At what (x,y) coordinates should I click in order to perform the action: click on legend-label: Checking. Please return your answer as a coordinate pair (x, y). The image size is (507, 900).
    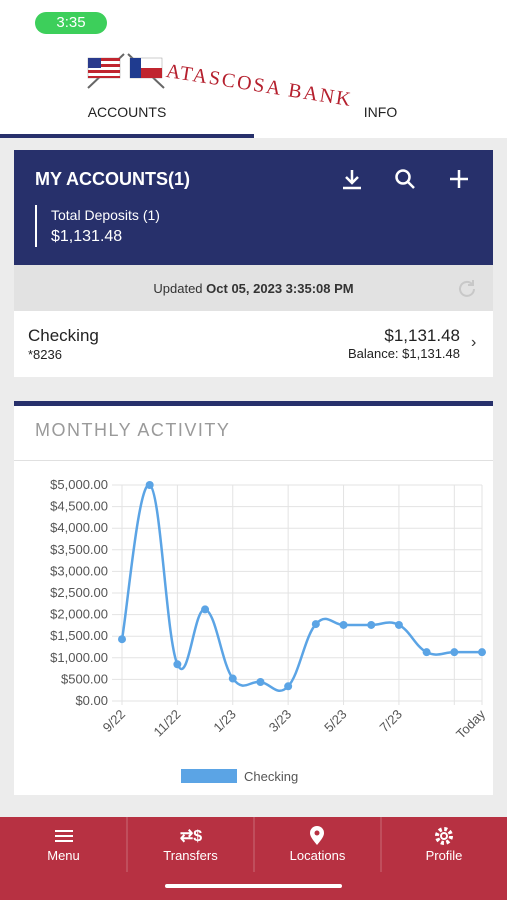
    Looking at the image, I should click on (271, 776).